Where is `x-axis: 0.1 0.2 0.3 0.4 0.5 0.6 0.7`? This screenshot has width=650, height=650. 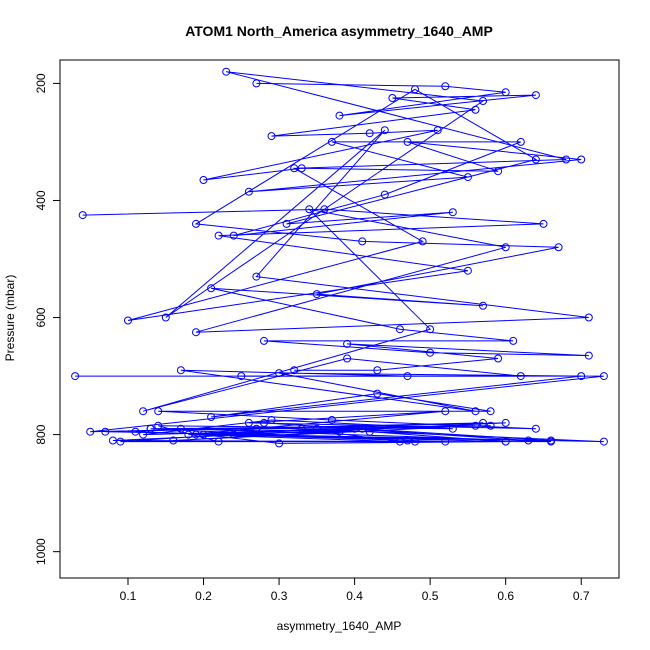
x-axis: 0.1 0.2 0.3 0.4 0.5 0.6 0.7 is located at coordinates (355, 590).